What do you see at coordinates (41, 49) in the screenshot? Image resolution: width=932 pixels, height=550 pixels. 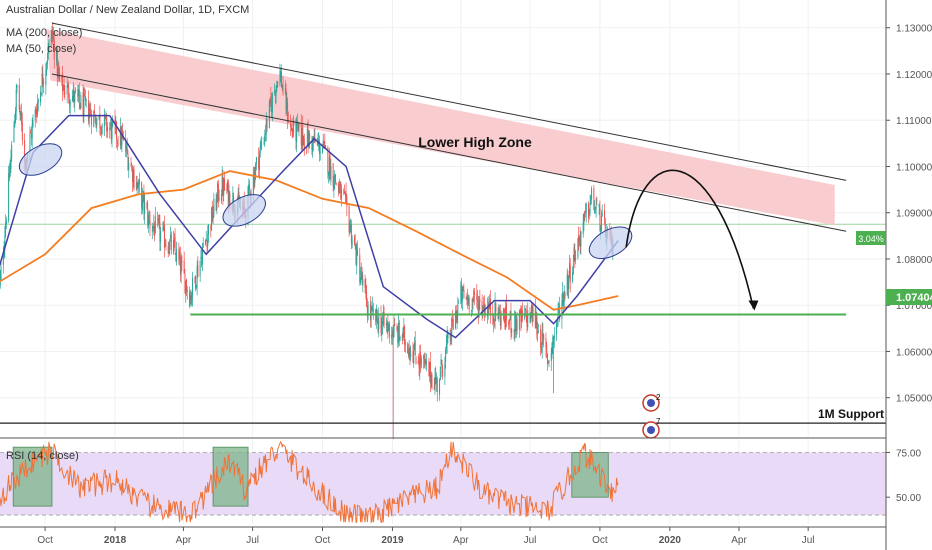 I see `ma50-legend: MA (50, close)` at bounding box center [41, 49].